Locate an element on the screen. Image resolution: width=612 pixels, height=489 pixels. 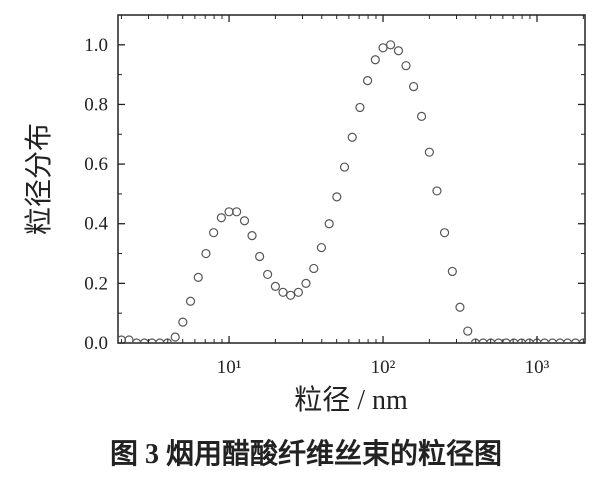
y-tick-label: 0.2 is located at coordinates (96, 283).